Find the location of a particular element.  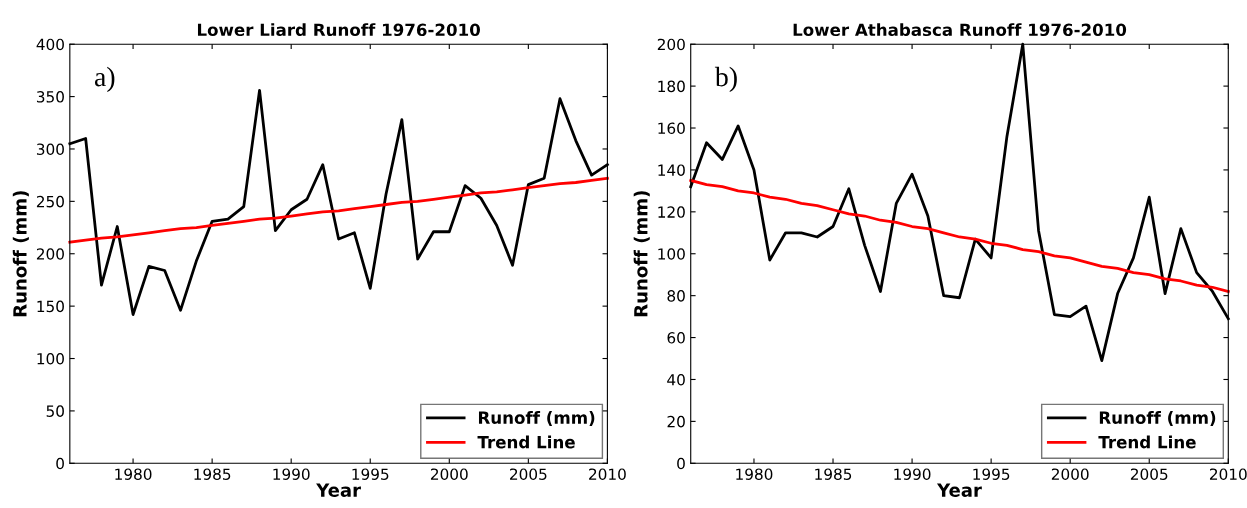

y-tick-label: 400 is located at coordinates (50, 44).